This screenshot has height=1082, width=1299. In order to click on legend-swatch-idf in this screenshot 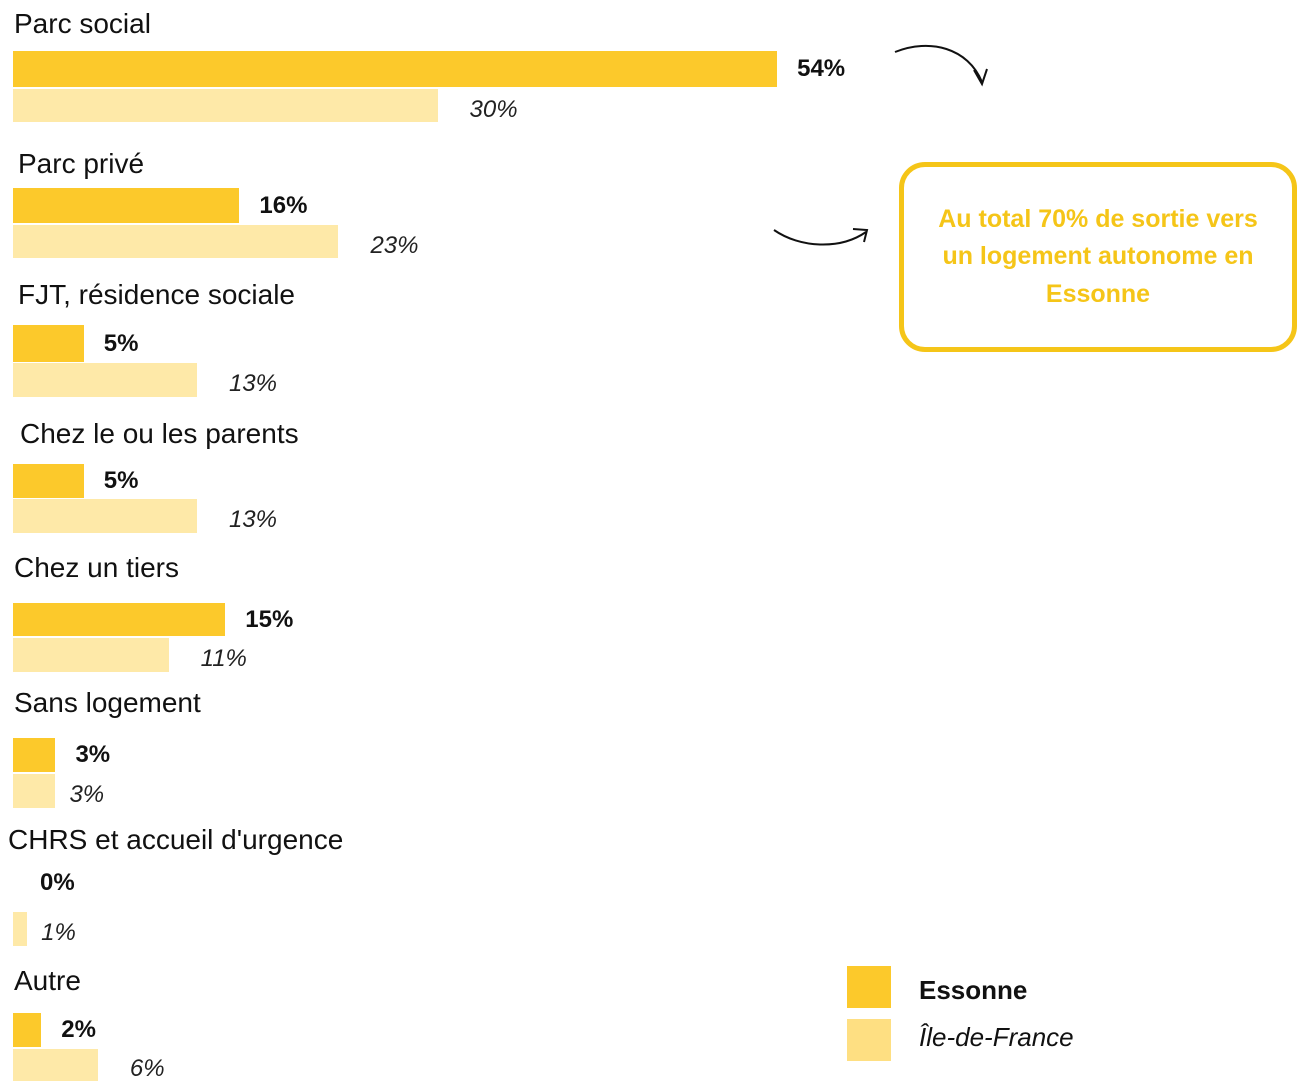, I will do `click(869, 1040)`.